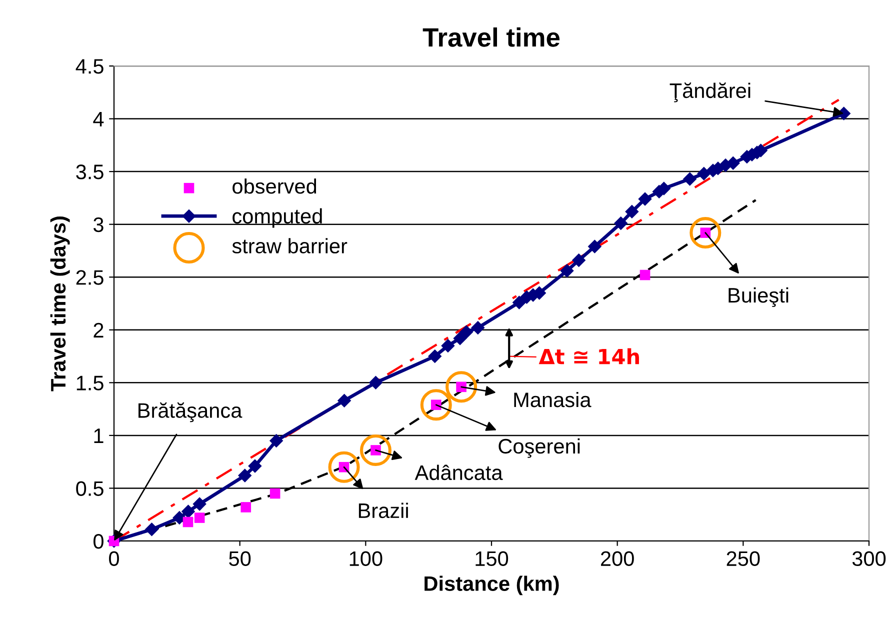 The width and height of the screenshot is (886, 636). What do you see at coordinates (99, 541) in the screenshot?
I see `y-tick-label: 0` at bounding box center [99, 541].